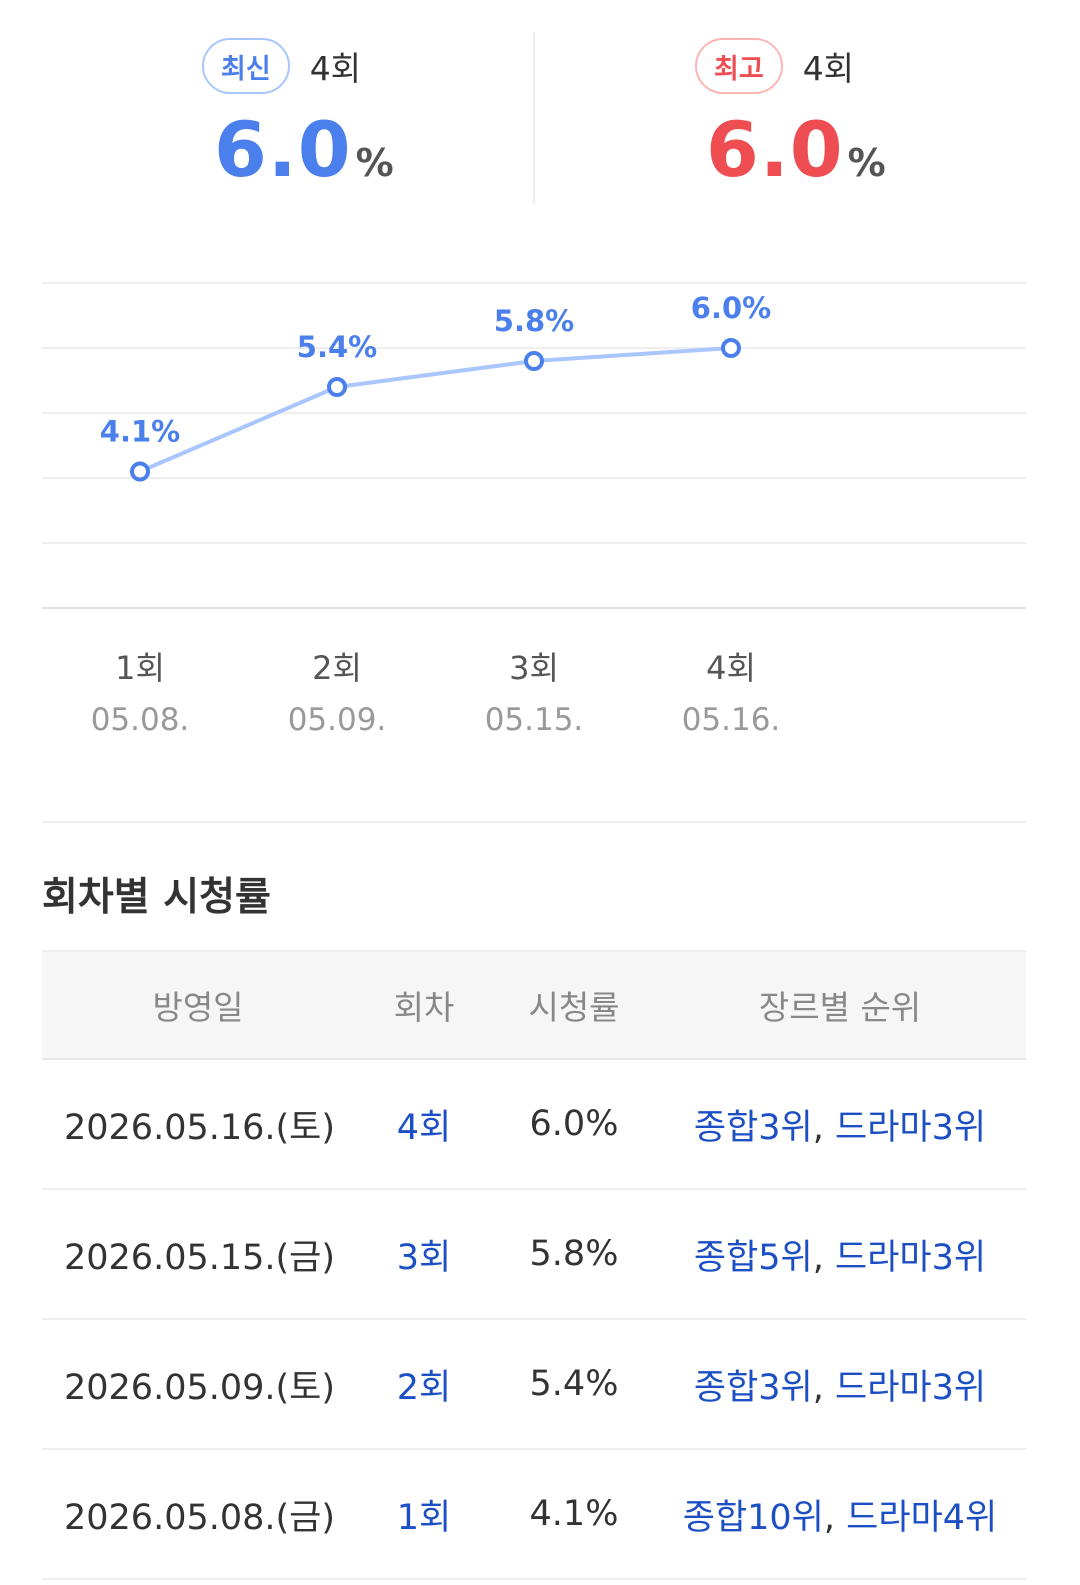  What do you see at coordinates (574, 1124) in the screenshot?
I see `row-rating: 6.0%` at bounding box center [574, 1124].